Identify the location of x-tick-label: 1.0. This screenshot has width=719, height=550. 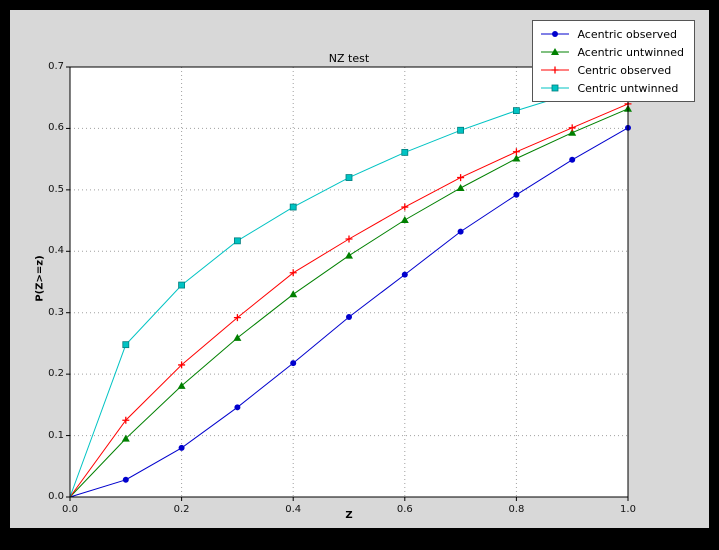
(628, 509).